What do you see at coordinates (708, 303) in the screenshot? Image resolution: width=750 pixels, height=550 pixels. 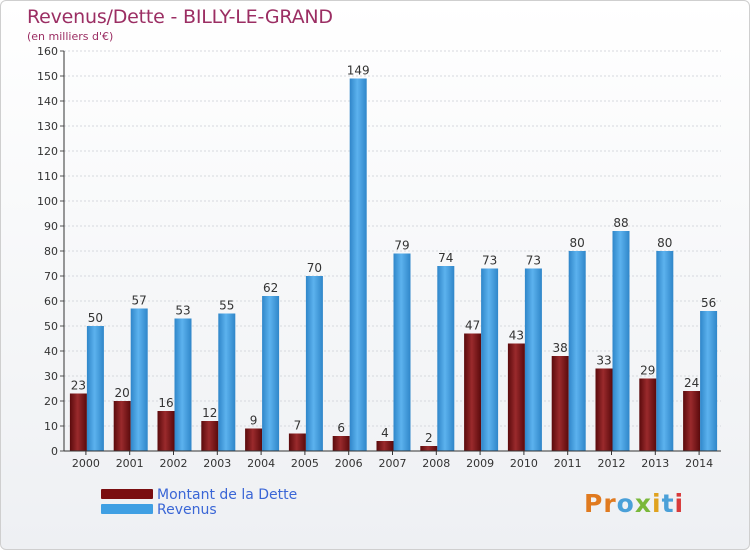 I see `data-label-revenus: 56` at bounding box center [708, 303].